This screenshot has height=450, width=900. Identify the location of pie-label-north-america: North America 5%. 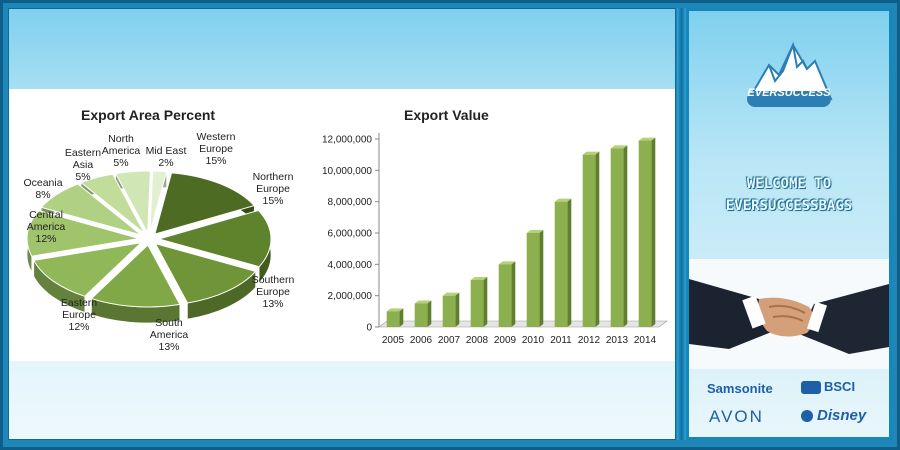
(121, 151).